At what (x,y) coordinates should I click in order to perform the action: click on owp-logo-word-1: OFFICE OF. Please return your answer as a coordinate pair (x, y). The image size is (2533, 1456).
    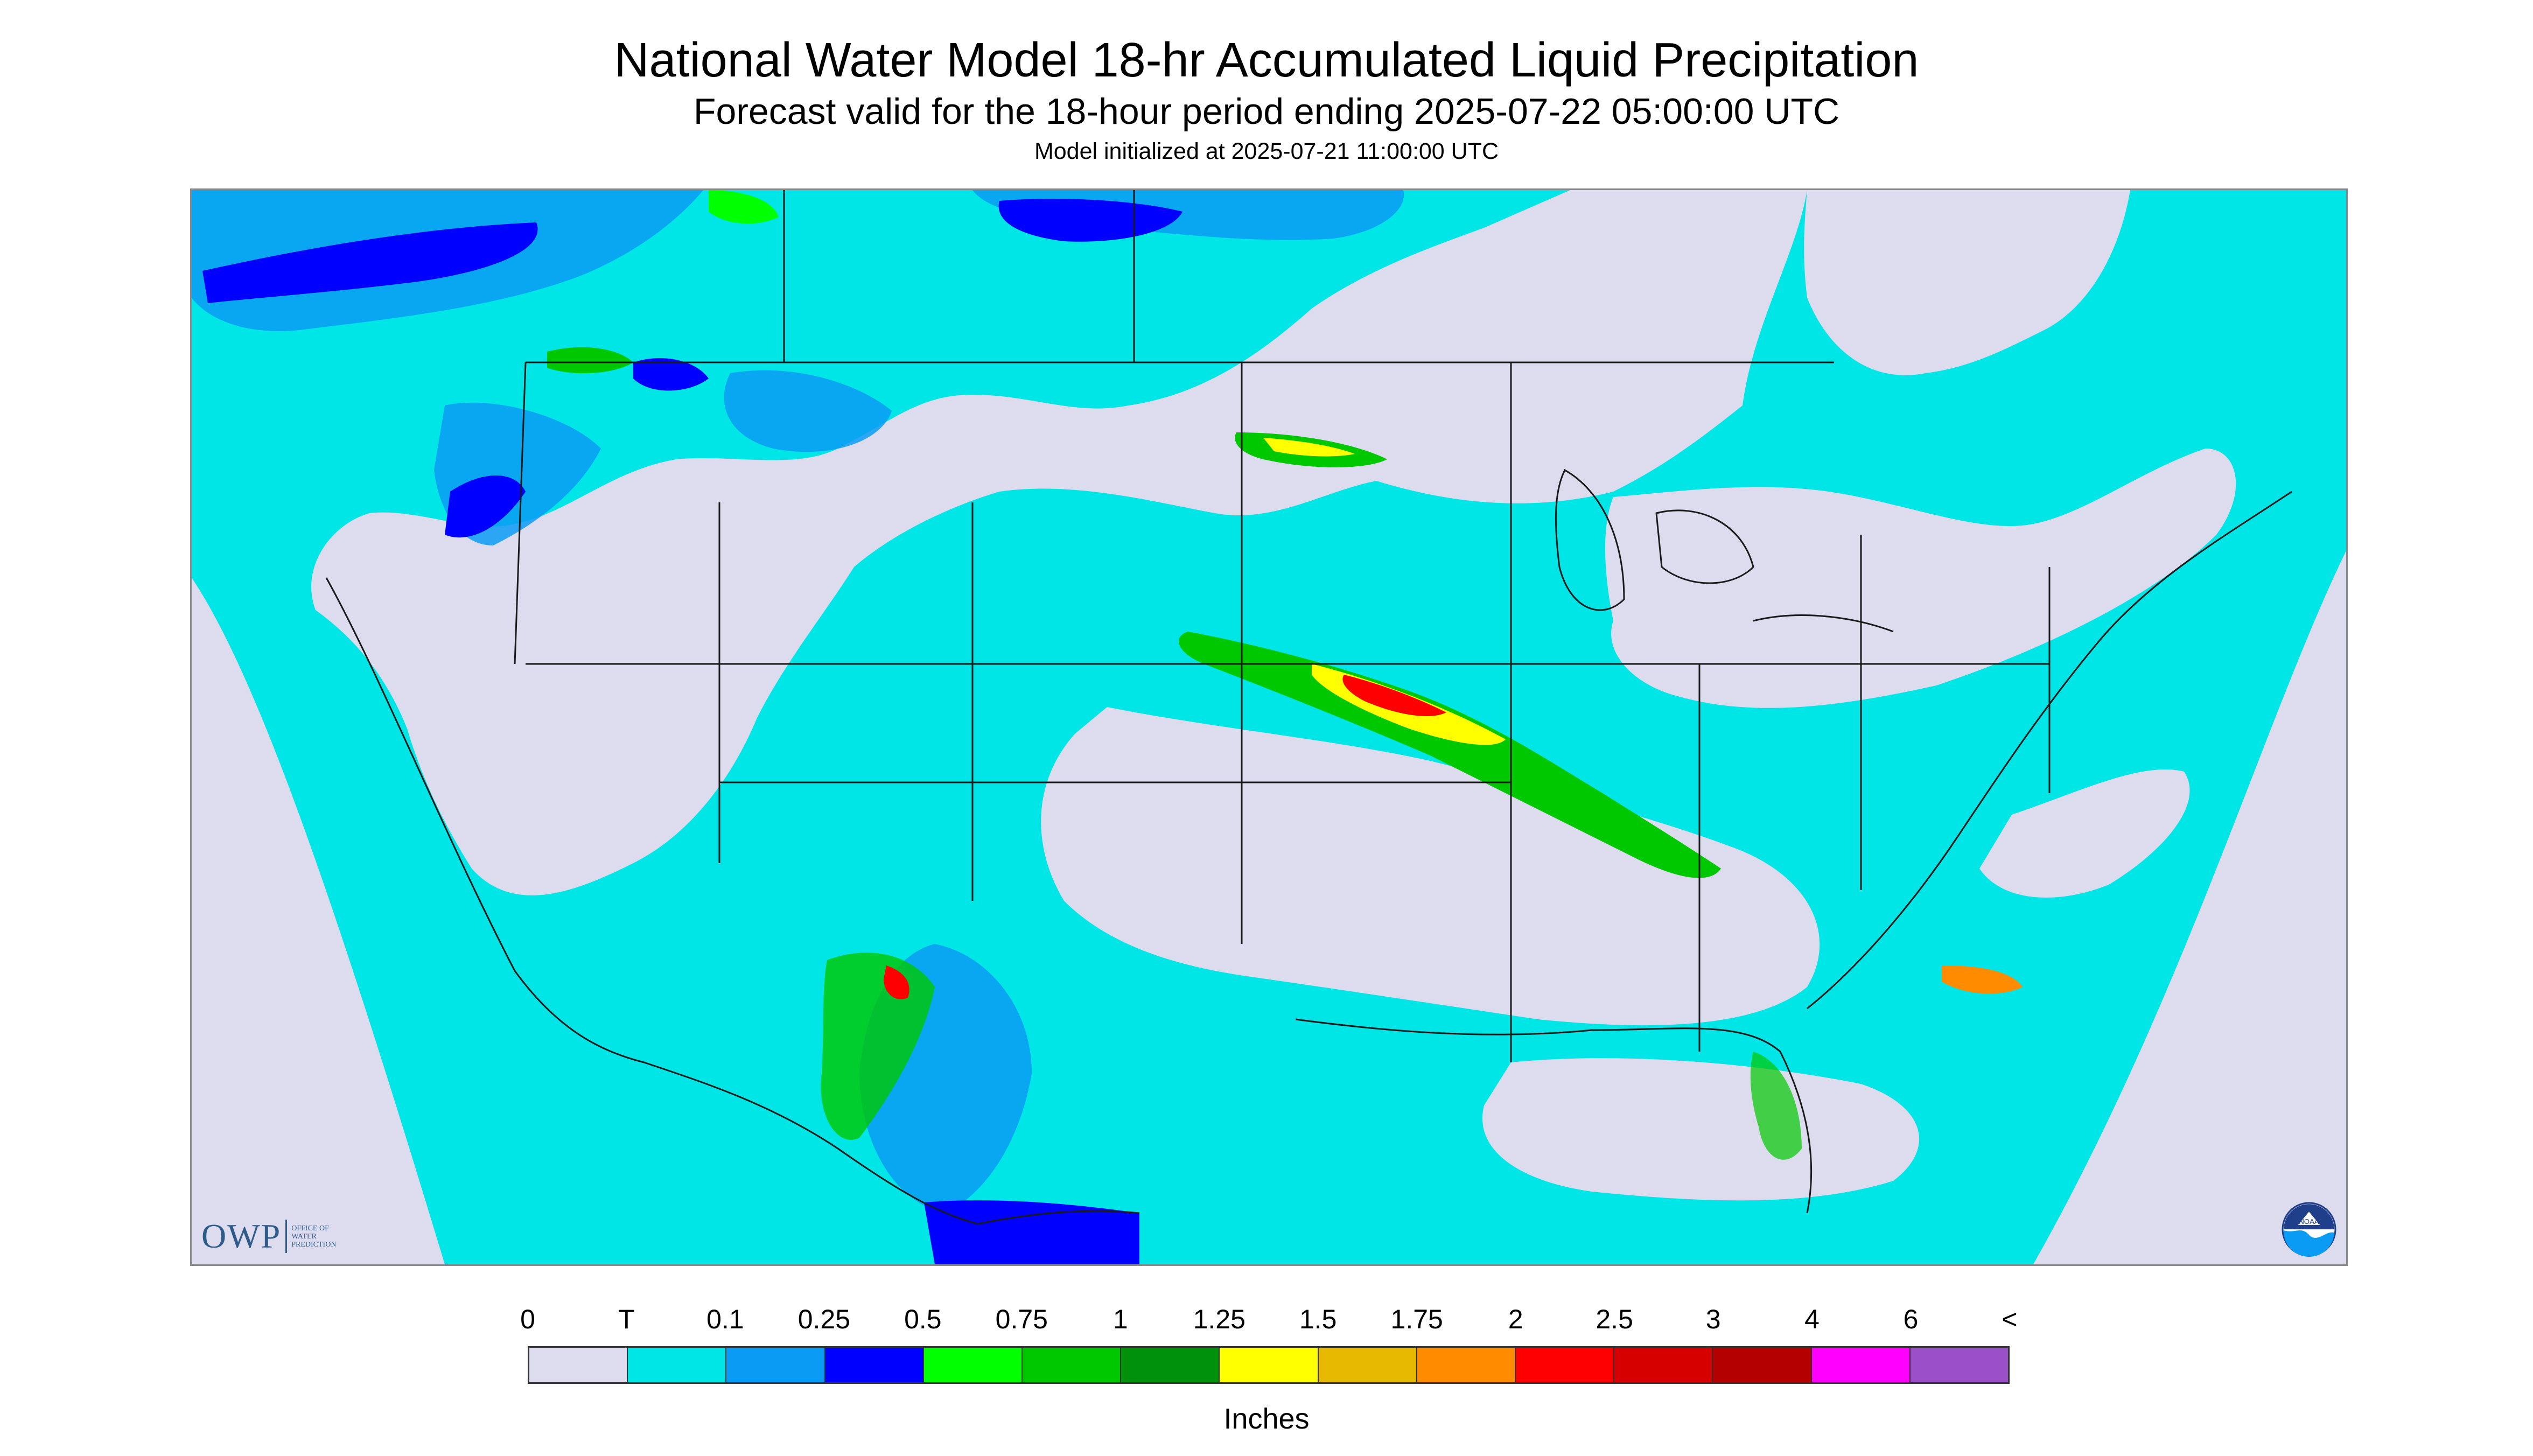
    Looking at the image, I should click on (310, 1228).